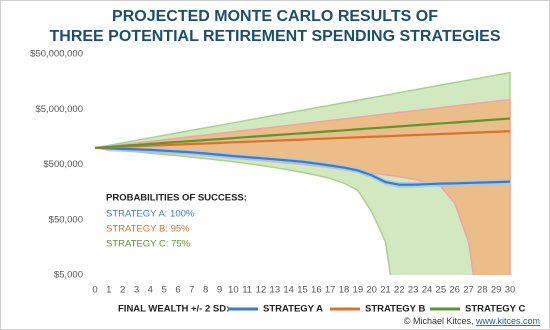 Image resolution: width=550 pixels, height=330 pixels. What do you see at coordinates (344, 290) in the screenshot?
I see `x-tick-label: 18` at bounding box center [344, 290].